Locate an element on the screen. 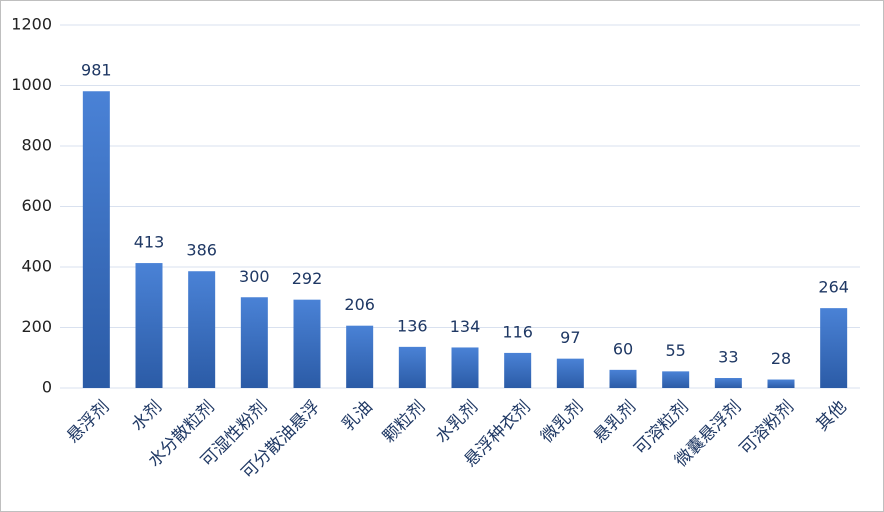 The height and width of the screenshot is (512, 884). value-label: 292 is located at coordinates (307, 278).